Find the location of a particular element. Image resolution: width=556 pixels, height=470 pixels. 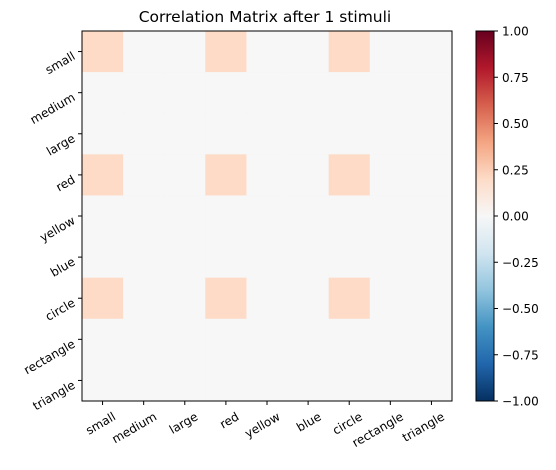

y-tick-label: rectangle is located at coordinates (49, 357).